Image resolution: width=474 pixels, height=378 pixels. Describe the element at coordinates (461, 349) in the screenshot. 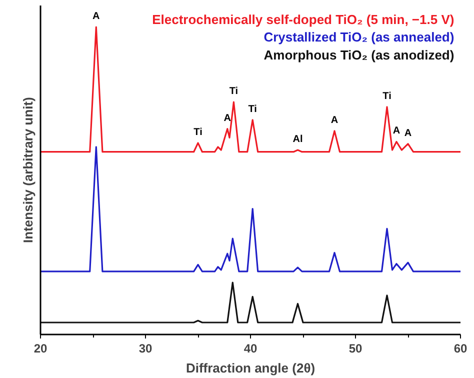

I see `x-tick-label: 60` at that location.